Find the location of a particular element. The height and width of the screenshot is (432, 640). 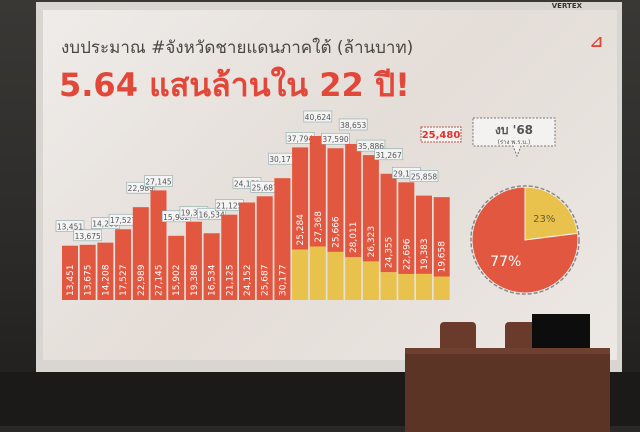

highlight-box is located at coordinates (441, 134).